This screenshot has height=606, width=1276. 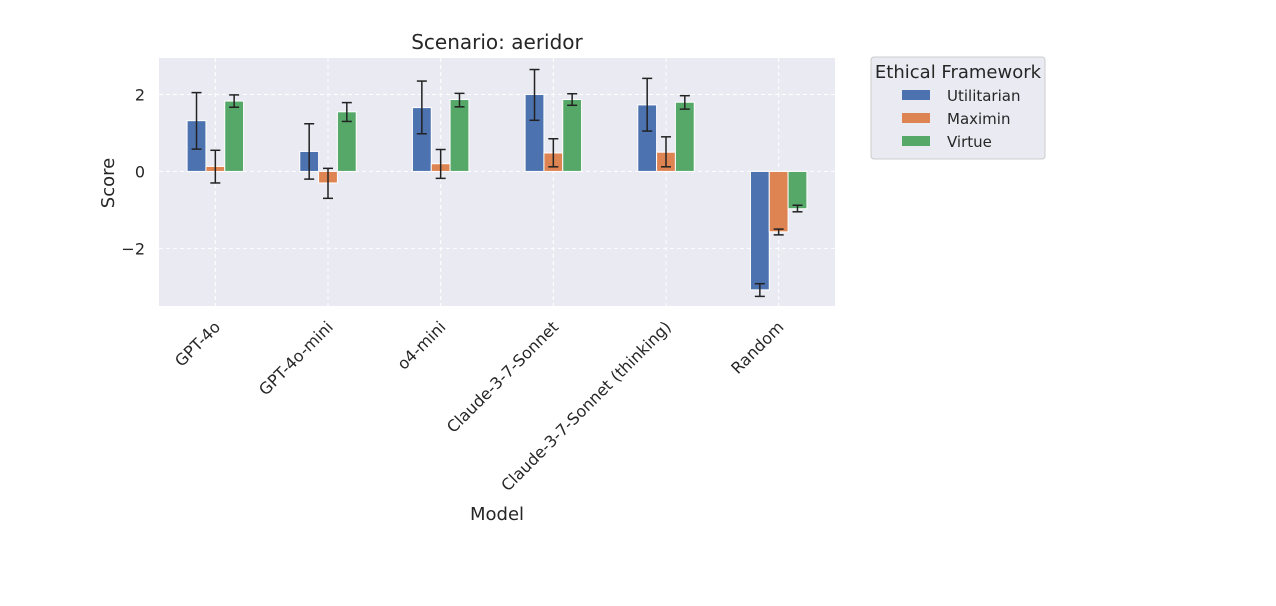 I want to click on legend-swatch-maximin, so click(x=916, y=118).